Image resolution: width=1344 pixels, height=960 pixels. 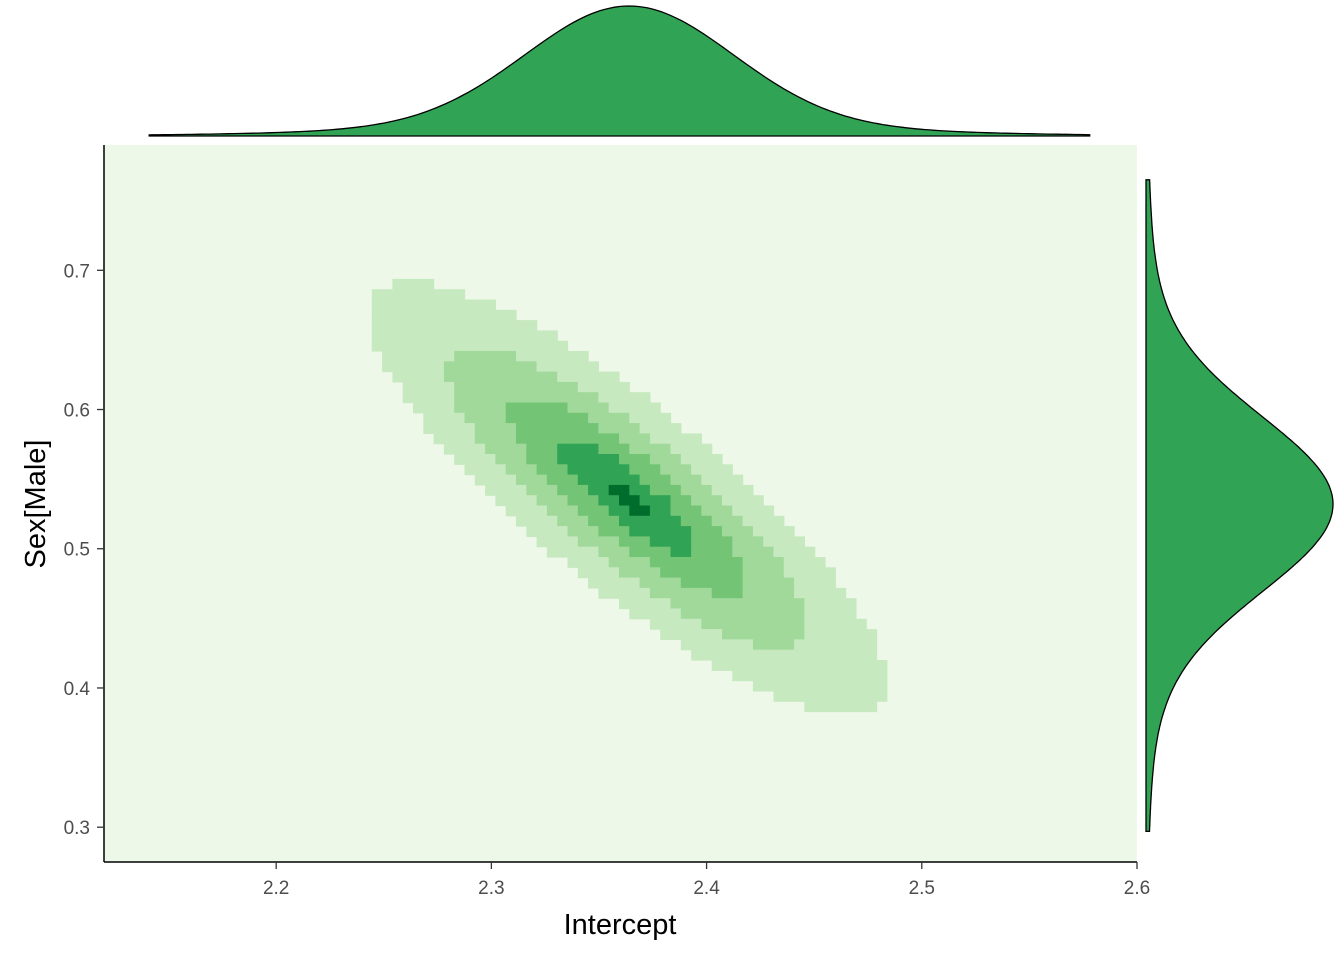 I want to click on y-tick-label: 0.4, so click(x=77, y=689).